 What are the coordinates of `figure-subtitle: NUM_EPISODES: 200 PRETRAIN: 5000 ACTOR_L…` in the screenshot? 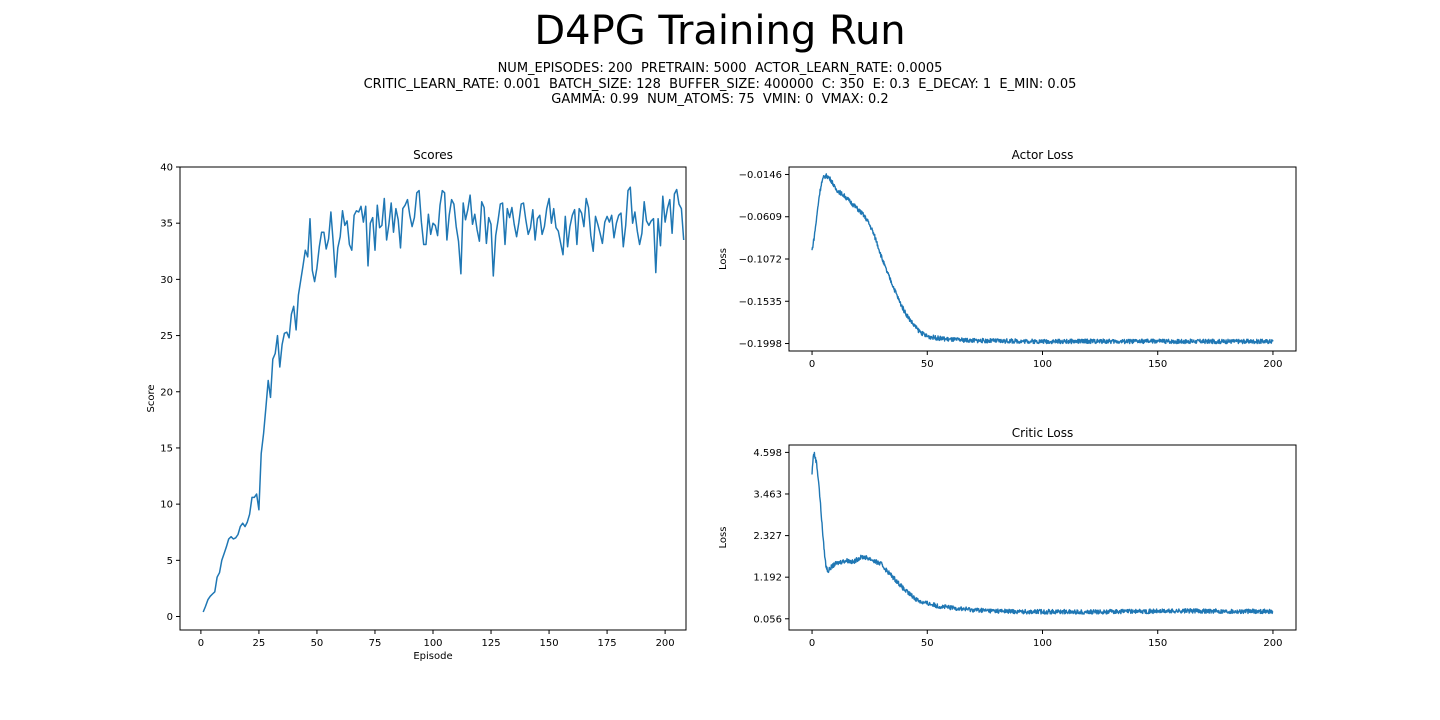 It's located at (720, 84).